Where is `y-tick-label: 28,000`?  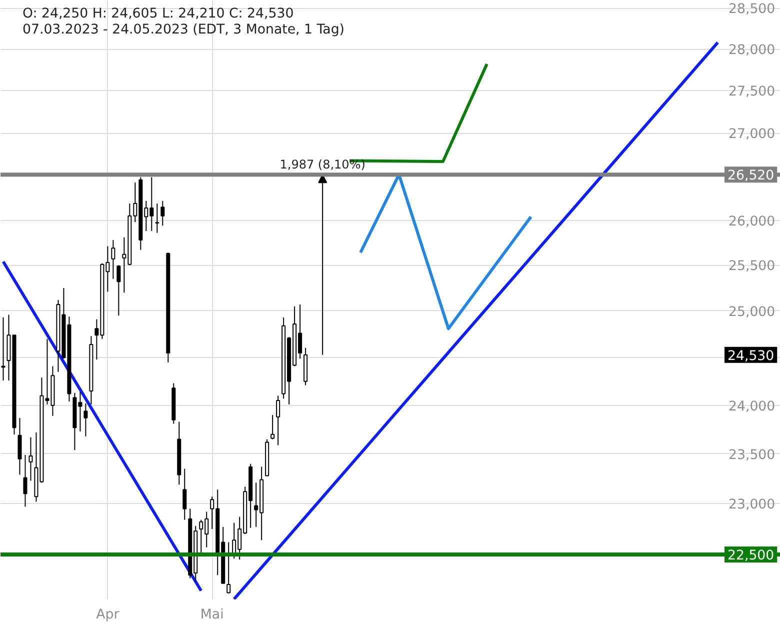 y-tick-label: 28,000 is located at coordinates (752, 50).